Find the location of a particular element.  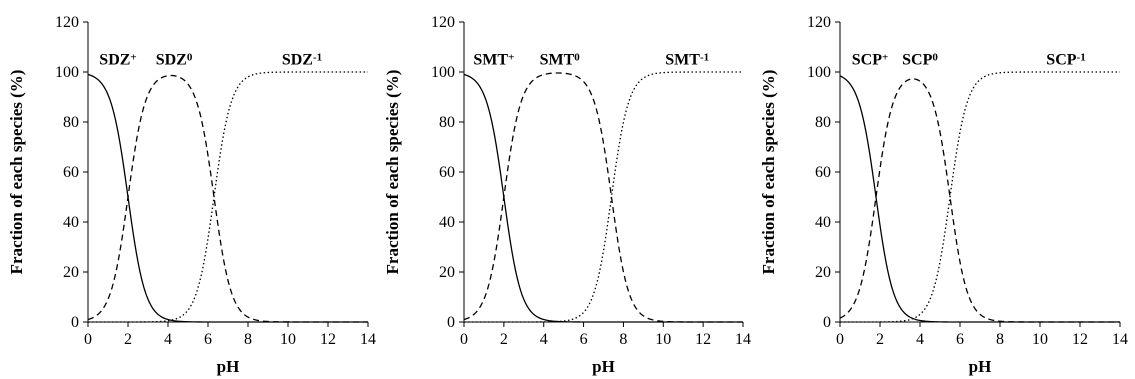

species-label: SDZ0 is located at coordinates (174, 59).